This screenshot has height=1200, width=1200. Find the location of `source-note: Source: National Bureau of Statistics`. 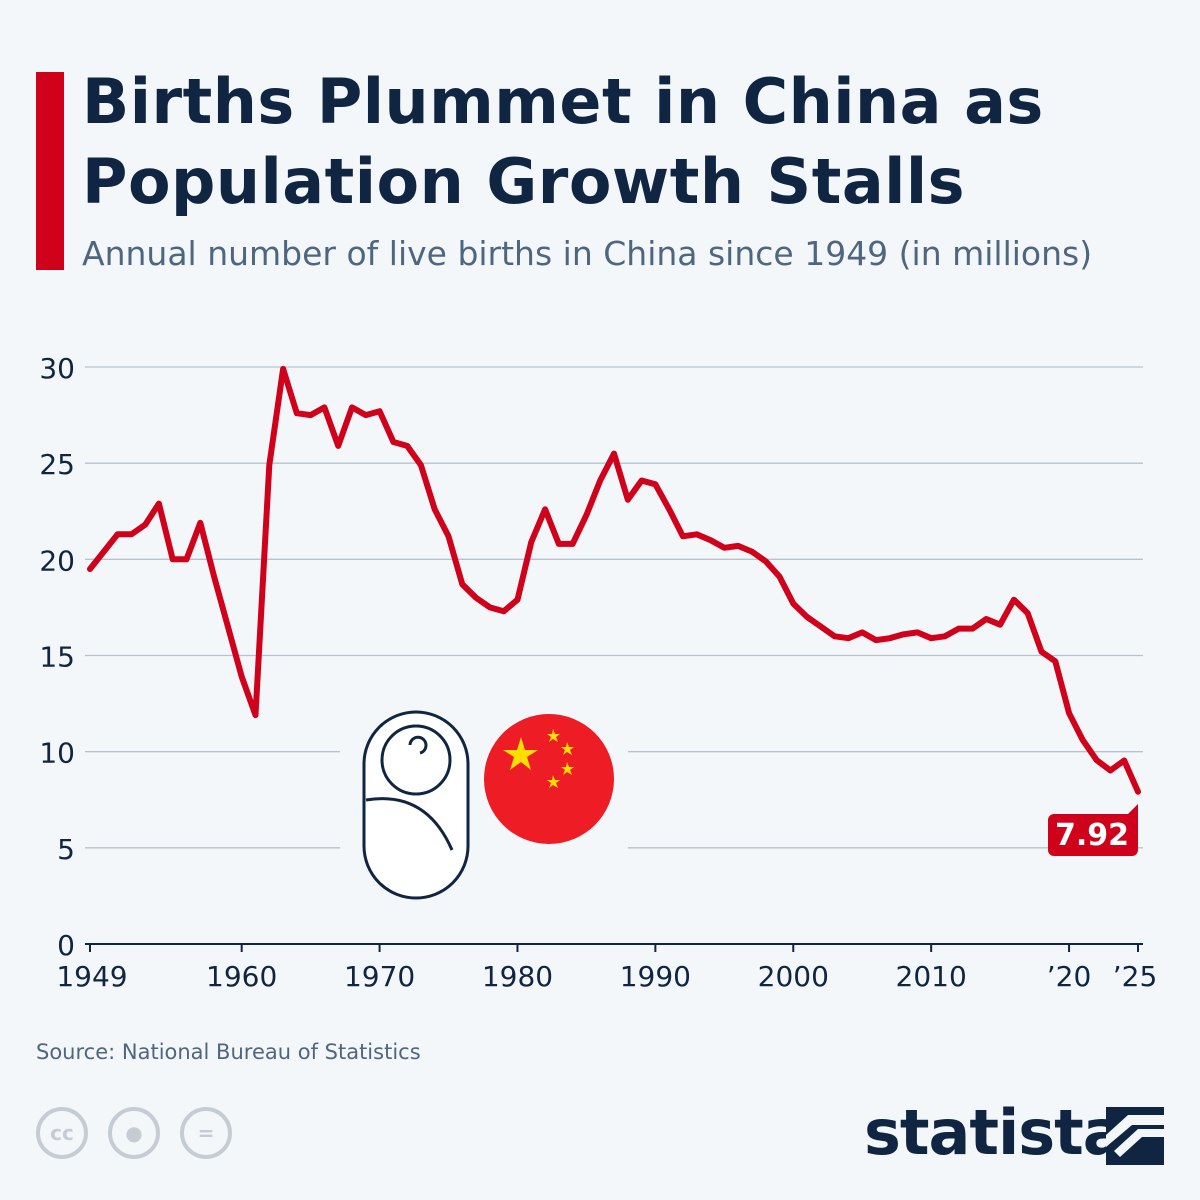

source-note: Source: National Bureau of Statistics is located at coordinates (228, 1052).